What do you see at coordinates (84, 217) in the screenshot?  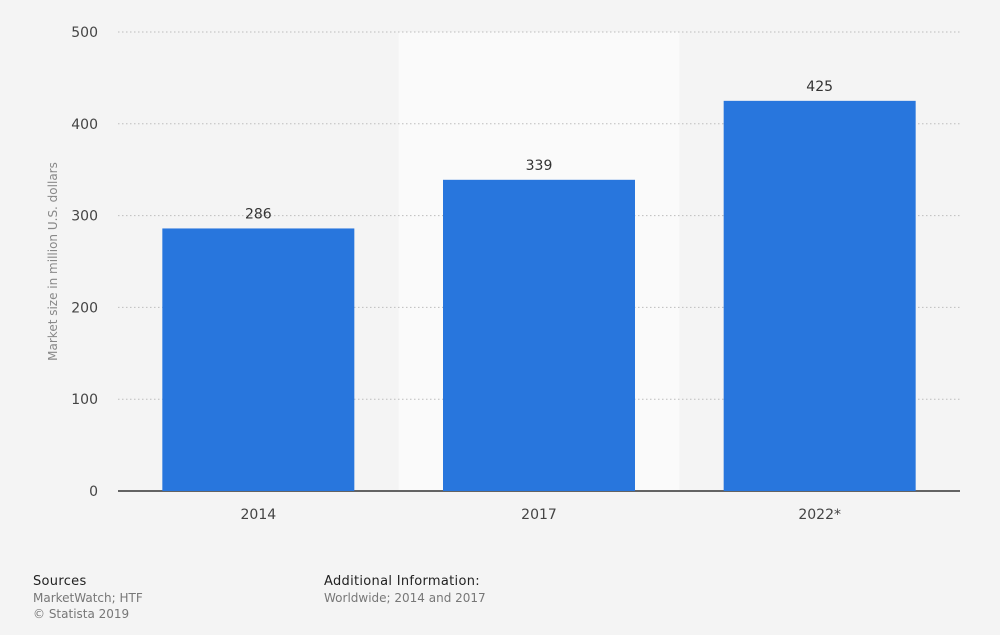 I see `y-tick-label: 300` at bounding box center [84, 217].